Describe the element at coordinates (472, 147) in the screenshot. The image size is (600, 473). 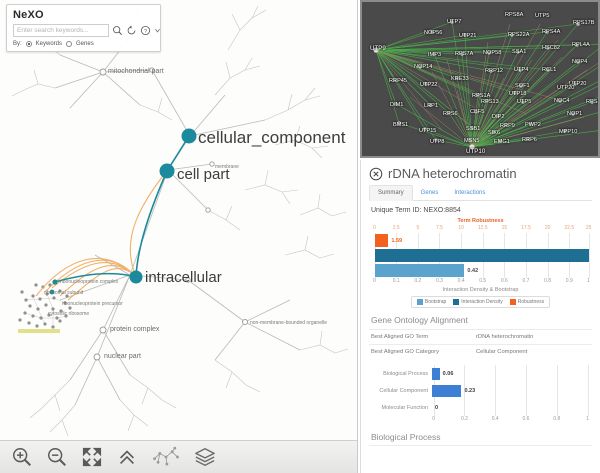
I see `hub-node-utp10` at that location.